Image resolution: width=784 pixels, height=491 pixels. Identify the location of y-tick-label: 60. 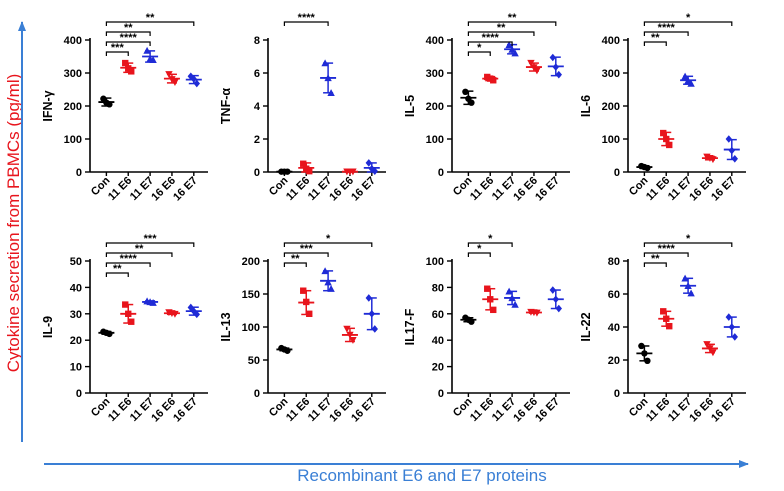
(614, 295).